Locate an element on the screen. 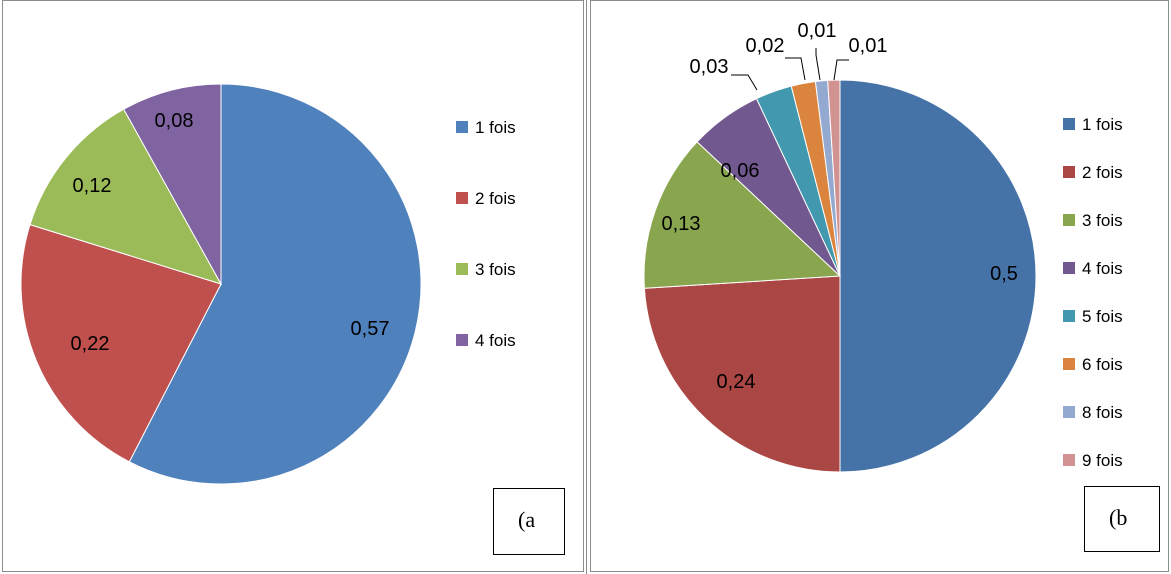 The height and width of the screenshot is (574, 1171). panel-label-box-b: (b is located at coordinates (1122, 519).